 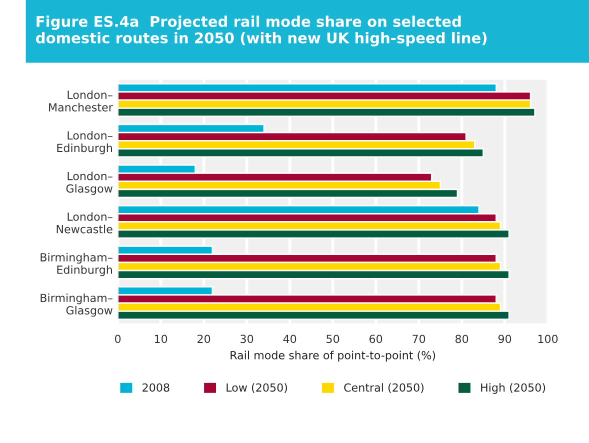 I want to click on legend-label: High (2050), so click(x=513, y=388).